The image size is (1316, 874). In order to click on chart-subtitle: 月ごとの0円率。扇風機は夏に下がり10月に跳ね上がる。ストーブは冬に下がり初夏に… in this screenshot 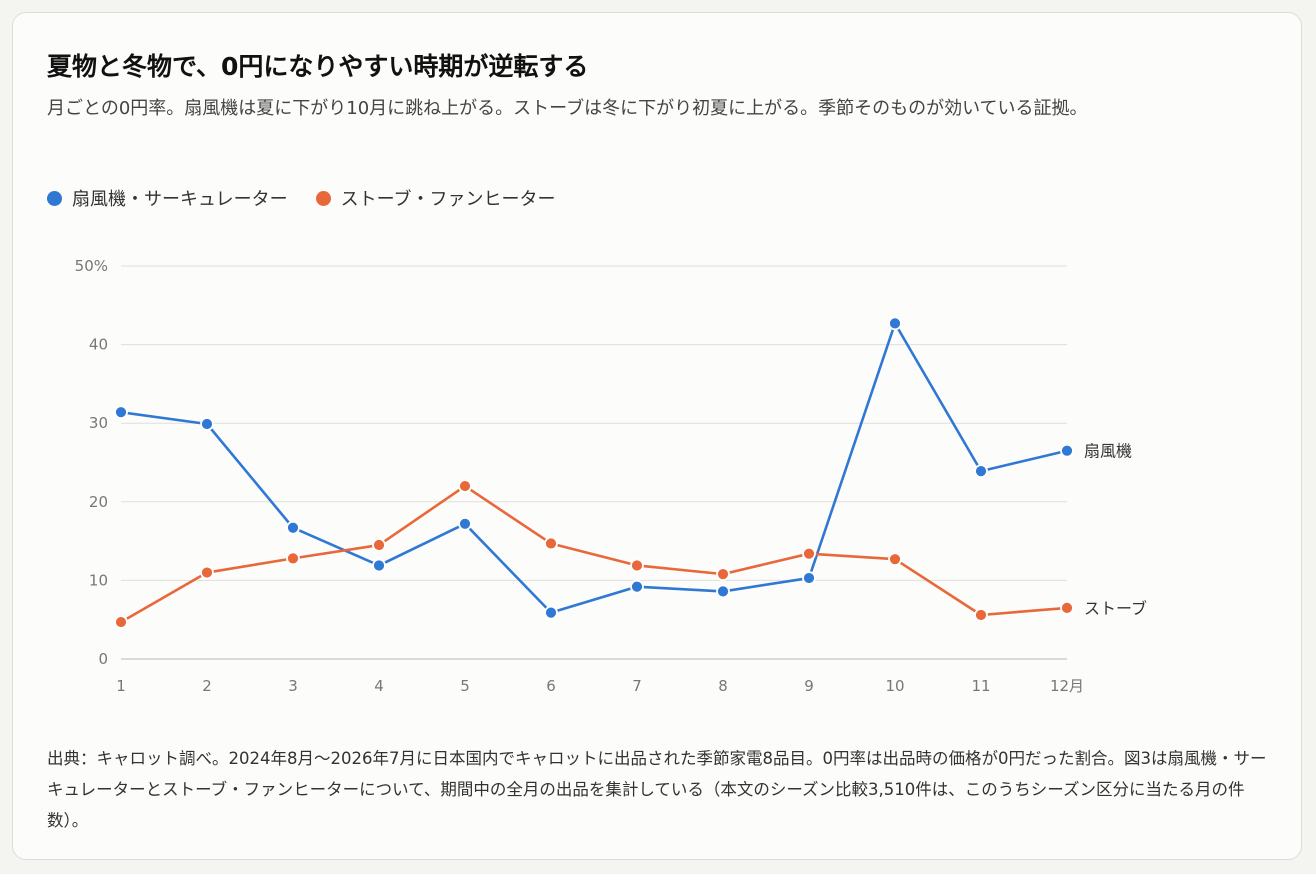, I will do `click(567, 108)`.